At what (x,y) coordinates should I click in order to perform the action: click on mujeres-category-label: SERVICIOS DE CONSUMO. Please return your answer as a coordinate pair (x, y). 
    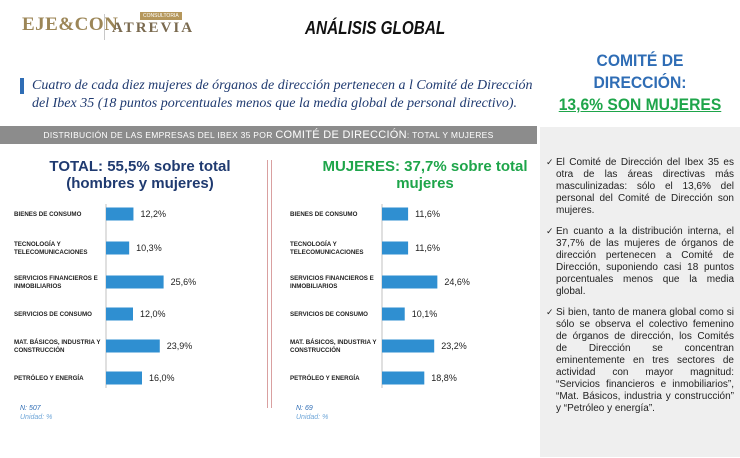
    Looking at the image, I should click on (329, 314).